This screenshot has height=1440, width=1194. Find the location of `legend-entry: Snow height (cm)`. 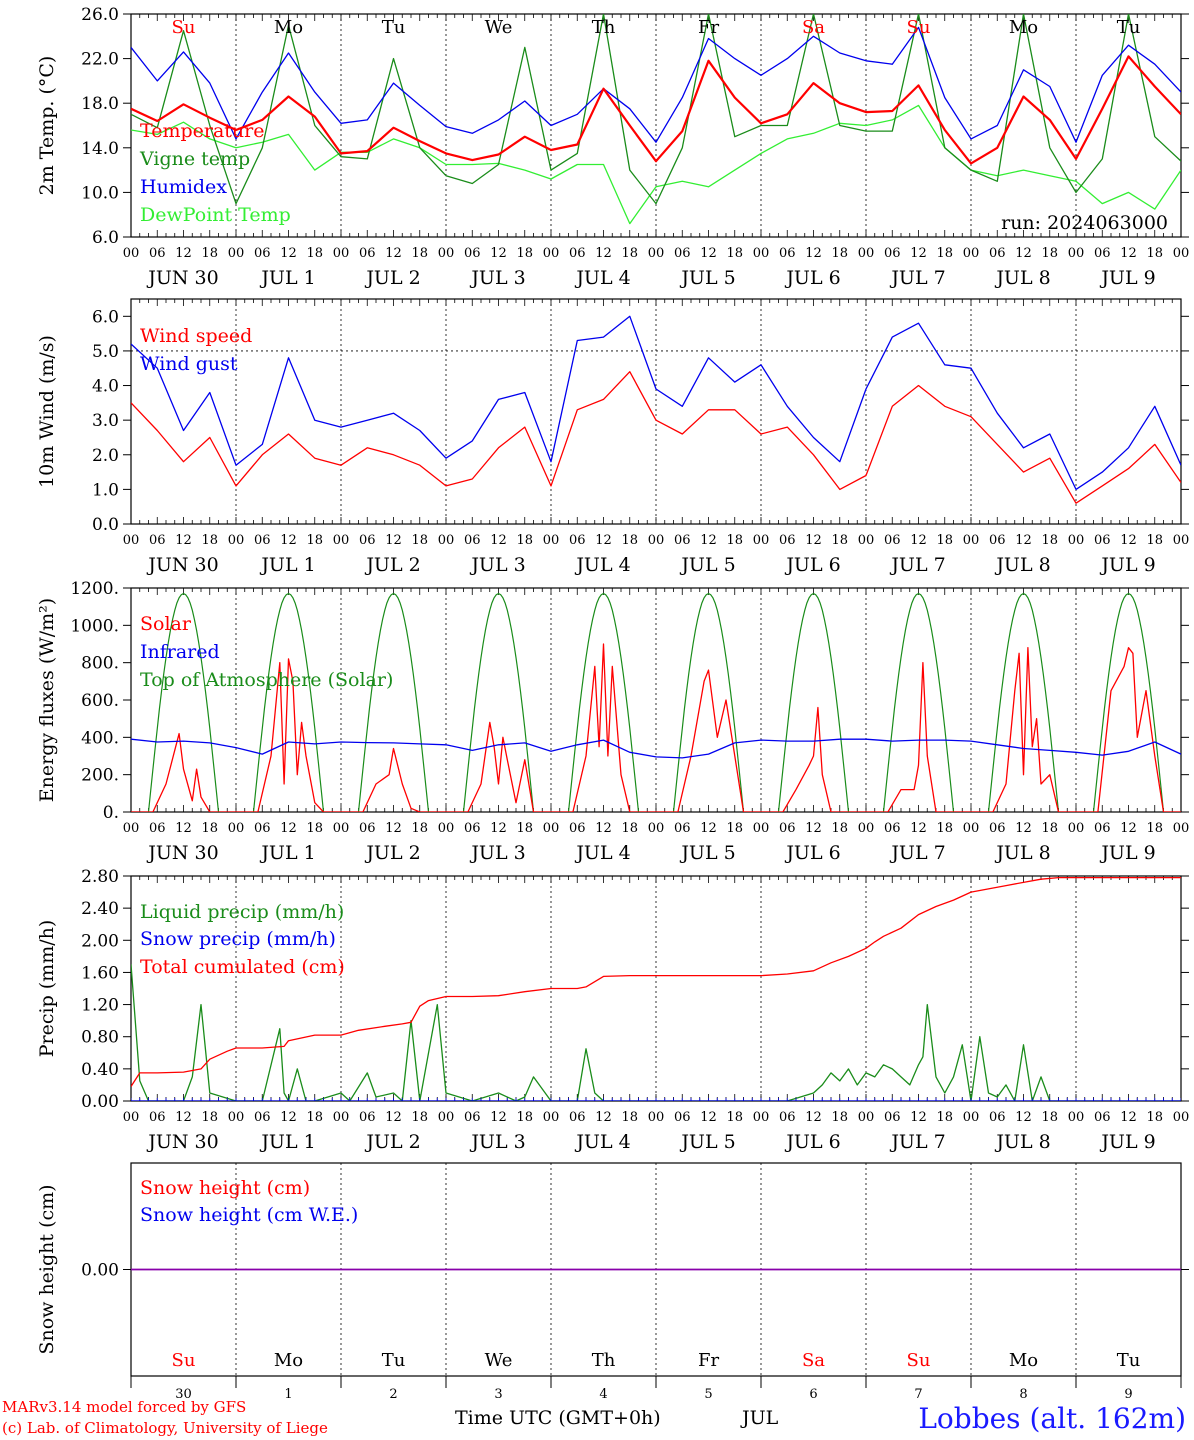

legend-entry: Snow height (cm) is located at coordinates (225, 1188).